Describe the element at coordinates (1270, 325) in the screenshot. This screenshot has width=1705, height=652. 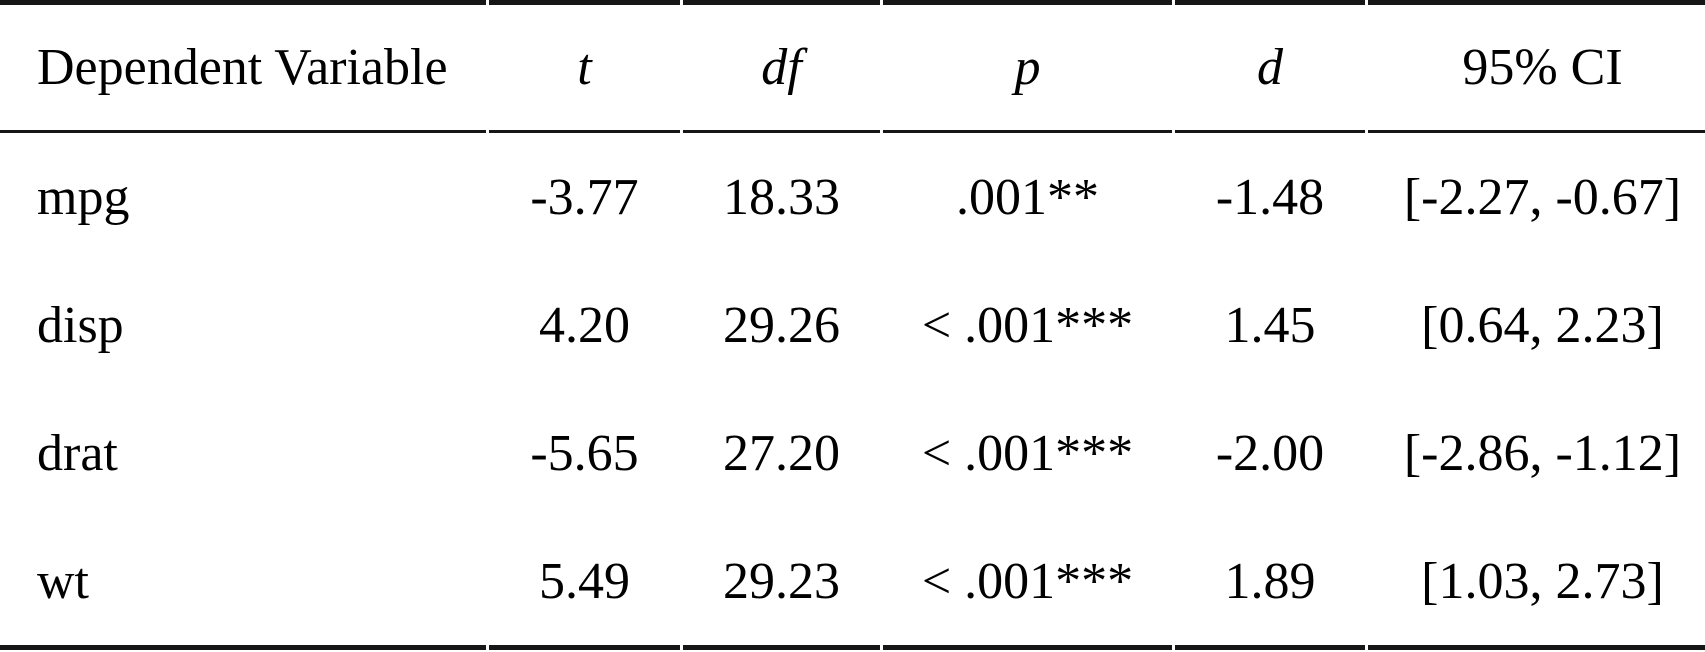
I see `cell-d: 1.45` at that location.